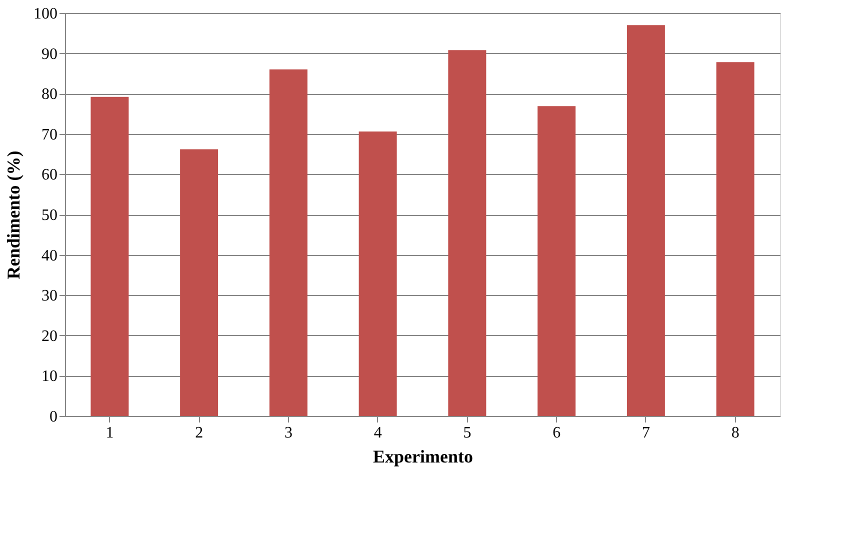 Image resolution: width=863 pixels, height=545 pixels. Describe the element at coordinates (50, 135) in the screenshot. I see `y-tick-label: 70` at that location.